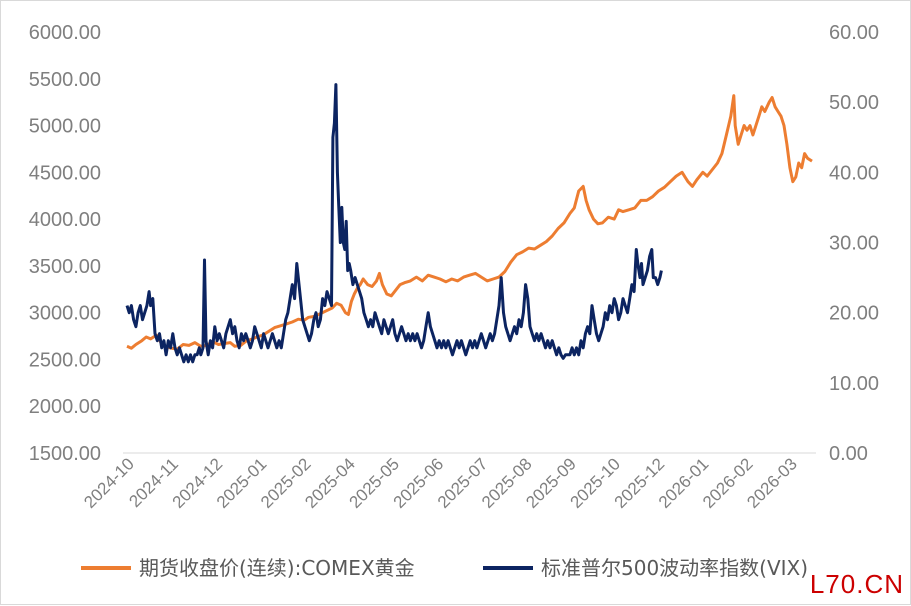 The height and width of the screenshot is (606, 911). I want to click on right-y-tick-label: 60.00, so click(854, 33).